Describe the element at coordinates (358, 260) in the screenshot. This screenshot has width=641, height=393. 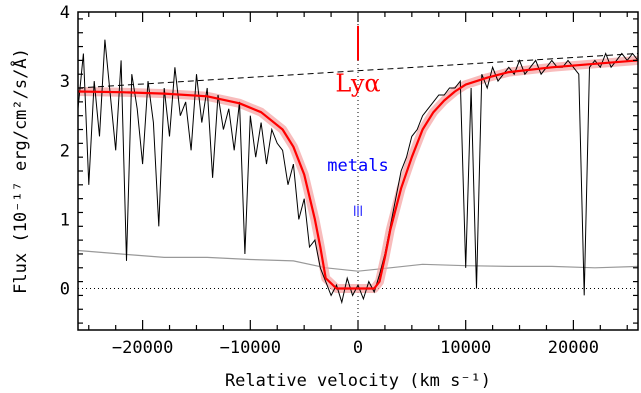
I see `error-series-line` at that location.